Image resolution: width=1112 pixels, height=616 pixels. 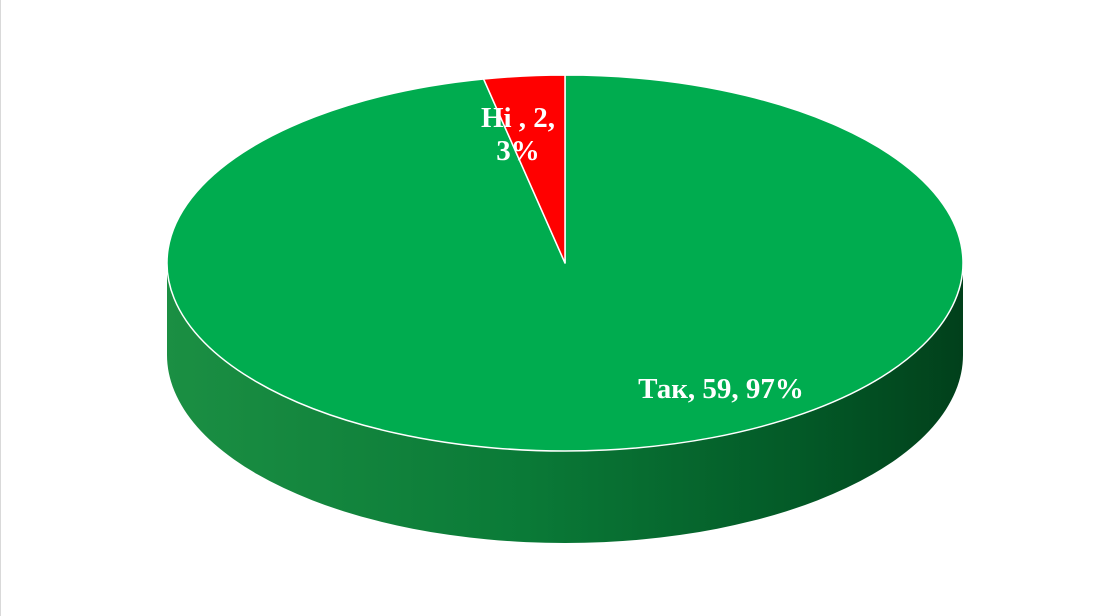 What do you see at coordinates (524, 169) in the screenshot?
I see `slice-ni` at bounding box center [524, 169].